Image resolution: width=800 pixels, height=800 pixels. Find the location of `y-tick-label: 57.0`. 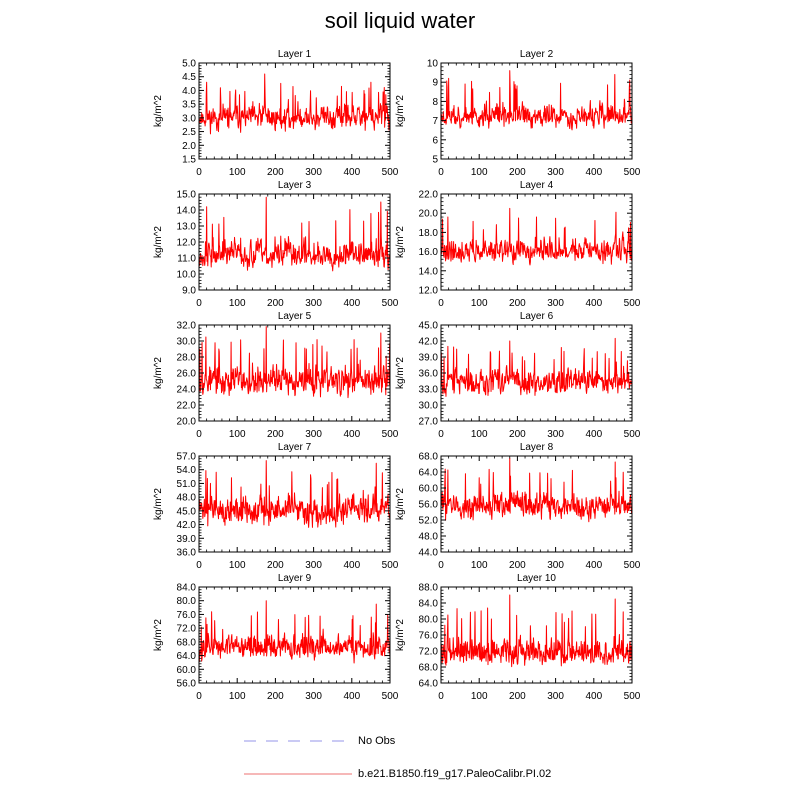

y-tick-label: 57.0 is located at coordinates (187, 457).